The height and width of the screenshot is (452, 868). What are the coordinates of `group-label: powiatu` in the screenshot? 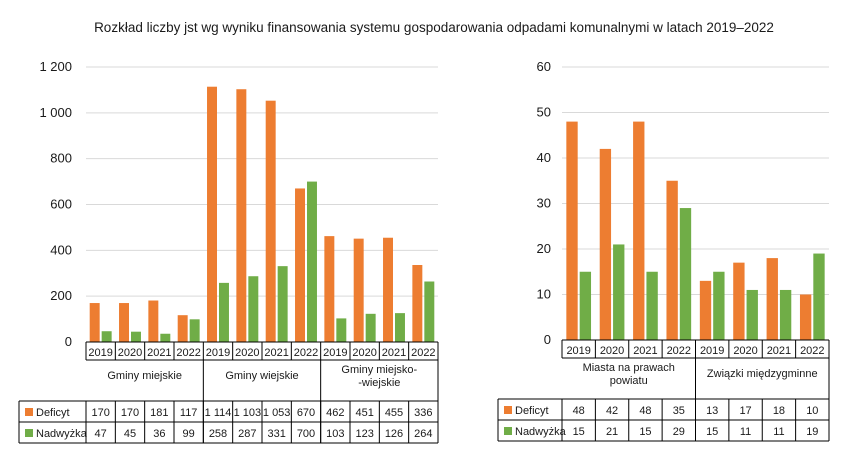 It's located at (629, 381).